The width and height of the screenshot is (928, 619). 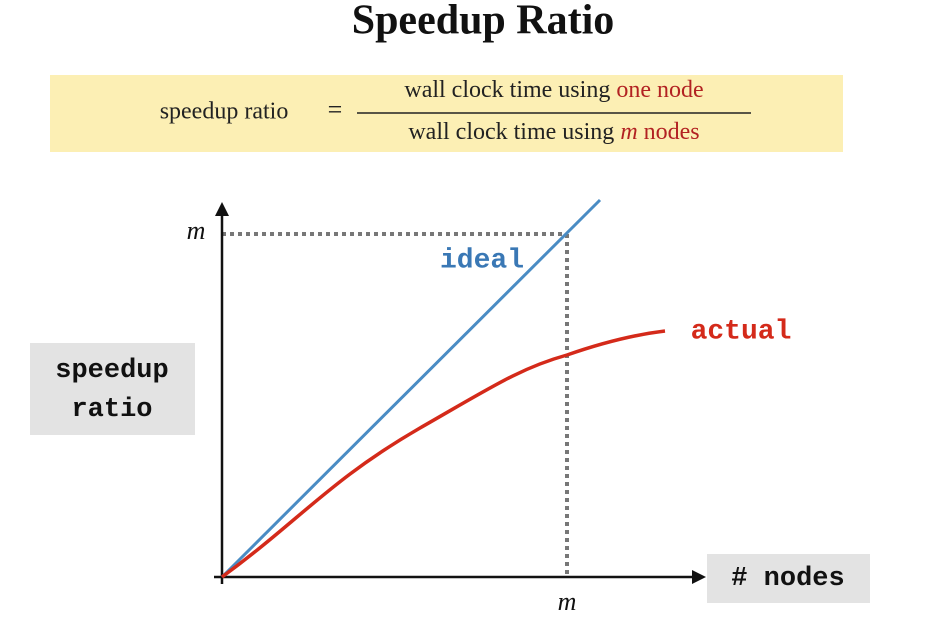 What do you see at coordinates (672, 132) in the screenshot?
I see `denominator-highlight: nodes` at bounding box center [672, 132].